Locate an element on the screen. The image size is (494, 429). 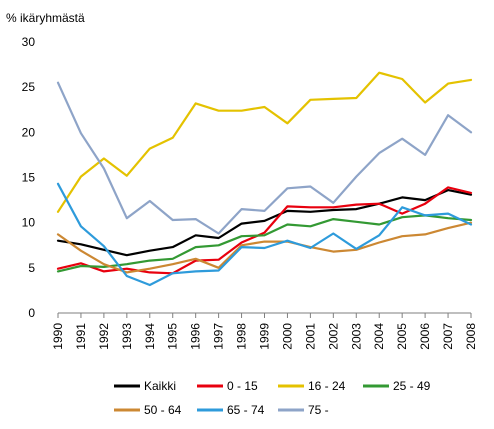
x-tick-label: 2000 is located at coordinates (287, 336).